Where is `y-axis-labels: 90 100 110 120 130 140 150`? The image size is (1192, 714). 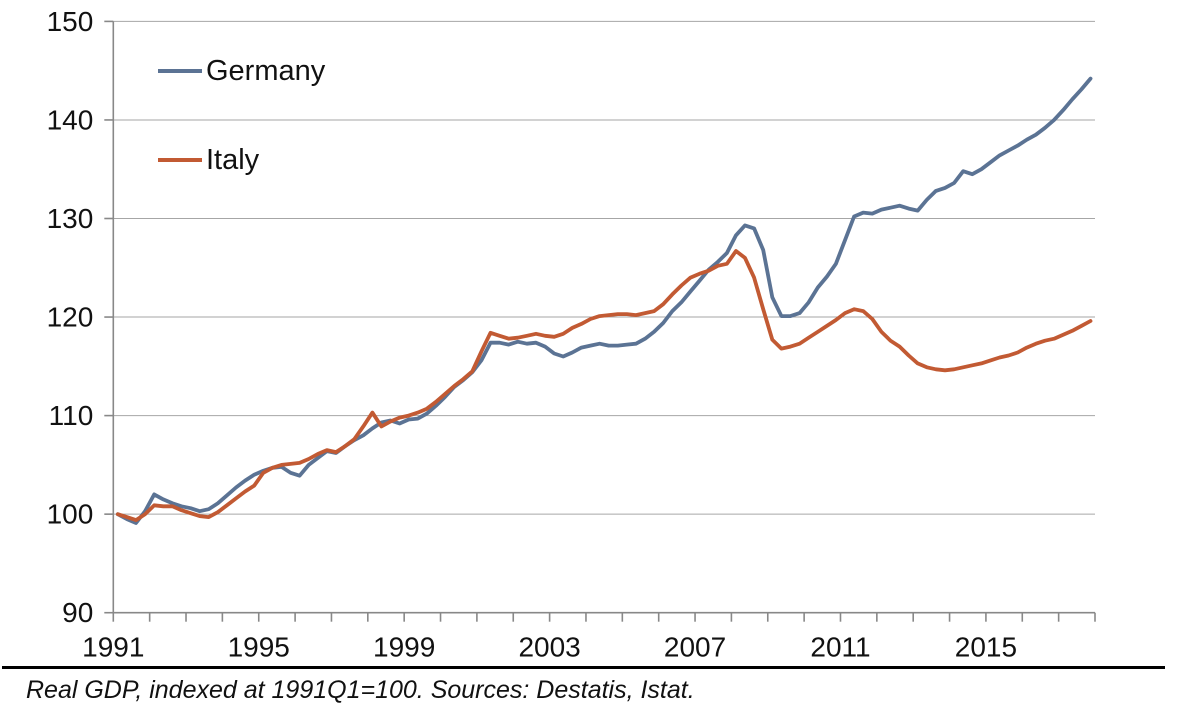 y-axis-labels: 90 100 110 120 130 140 150 is located at coordinates (70, 317).